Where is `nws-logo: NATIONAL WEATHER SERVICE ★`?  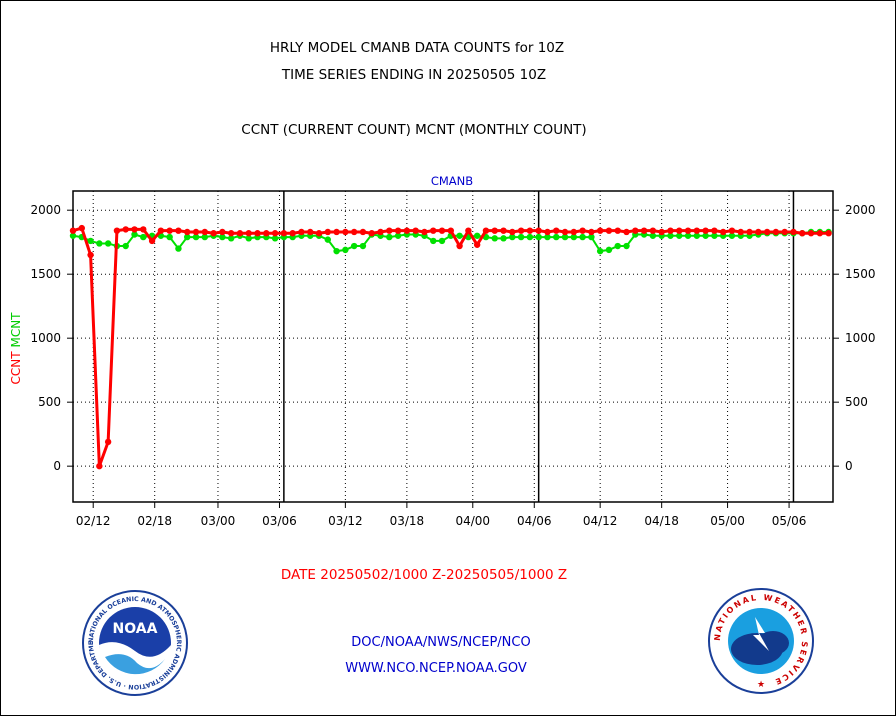
nws-logo: NATIONAL WEATHER SERVICE ★ is located at coordinates (761, 641).